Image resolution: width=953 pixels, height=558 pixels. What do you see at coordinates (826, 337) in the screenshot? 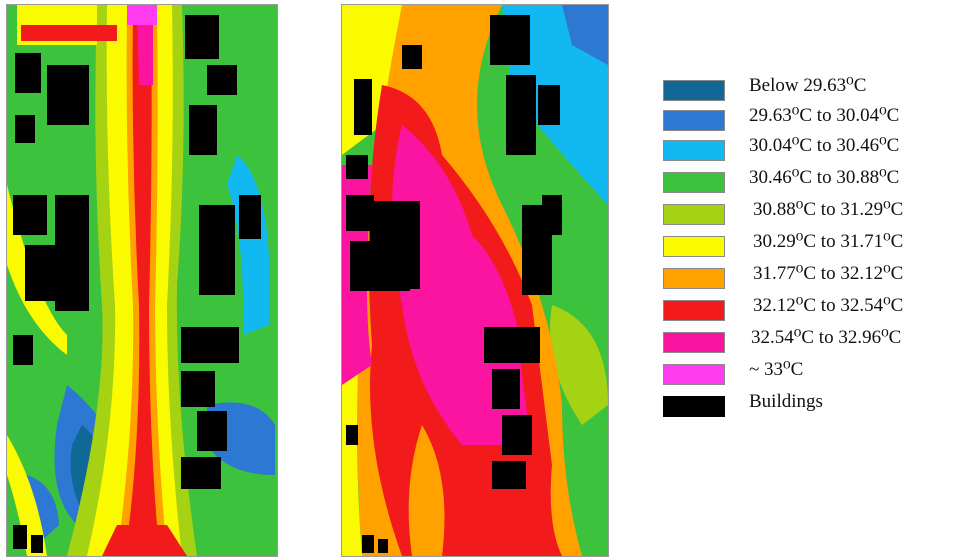
I see `legend-label: 32.54⁰C to 32.96⁰C` at bounding box center [826, 337].